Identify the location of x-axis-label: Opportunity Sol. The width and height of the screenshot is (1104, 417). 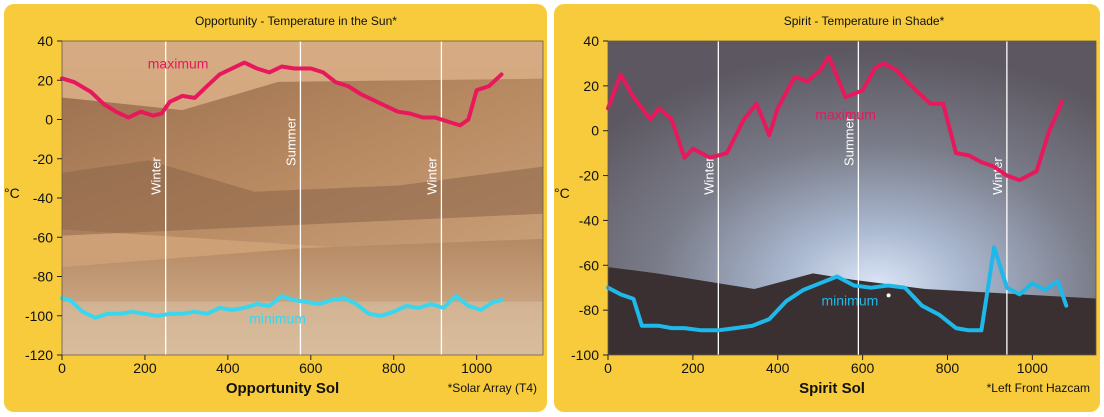
(282, 388).